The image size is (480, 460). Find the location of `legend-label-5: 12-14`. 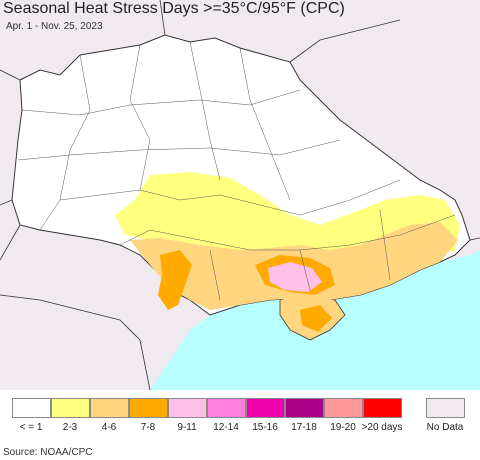

legend-label-5: 12-14 is located at coordinates (226, 427).